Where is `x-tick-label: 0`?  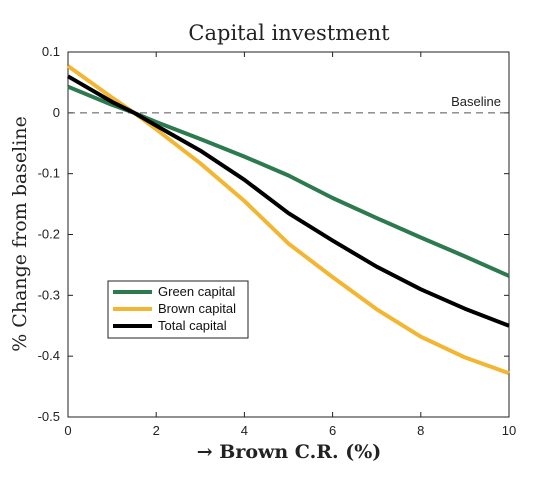
x-tick-label: 0 is located at coordinates (67, 430).